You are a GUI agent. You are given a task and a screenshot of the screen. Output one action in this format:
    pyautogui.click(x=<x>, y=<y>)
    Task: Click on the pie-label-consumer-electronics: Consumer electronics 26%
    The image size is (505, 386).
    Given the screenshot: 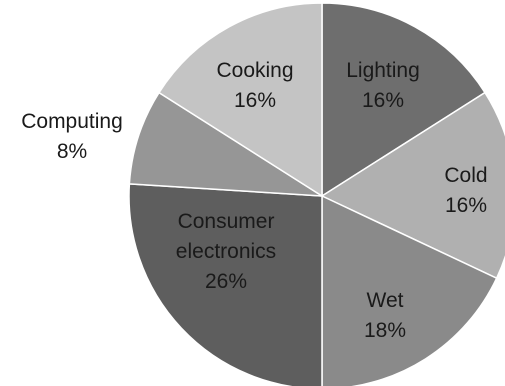 What is the action you would take?
    pyautogui.click(x=226, y=251)
    